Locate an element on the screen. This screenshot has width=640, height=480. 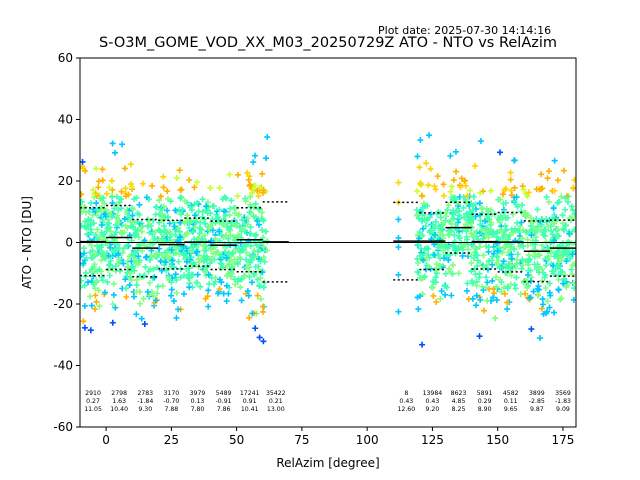
bin-count-label: 2783 is located at coordinates (145, 393).